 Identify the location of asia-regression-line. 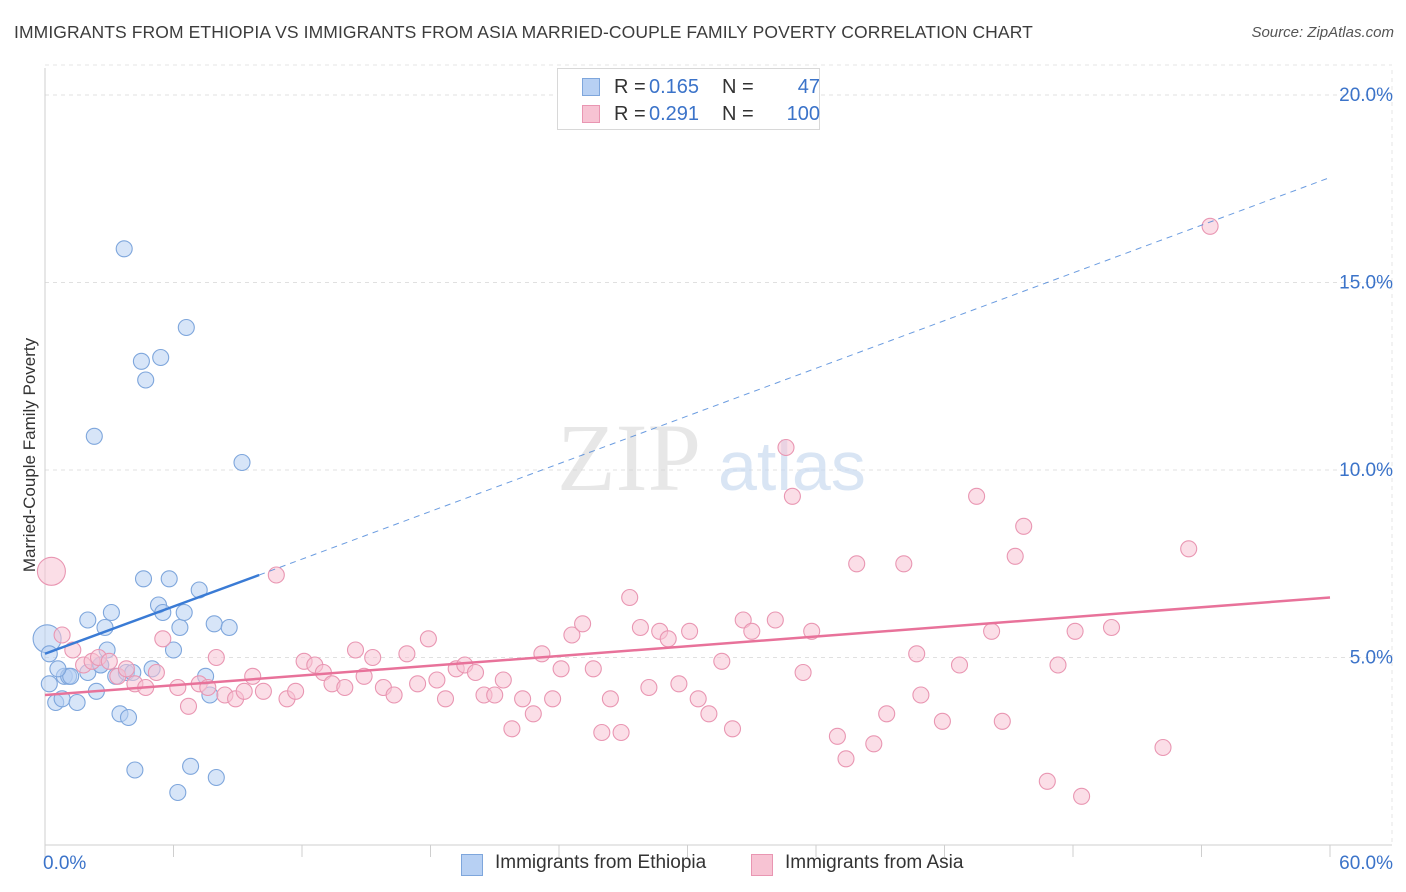
(687, 646).